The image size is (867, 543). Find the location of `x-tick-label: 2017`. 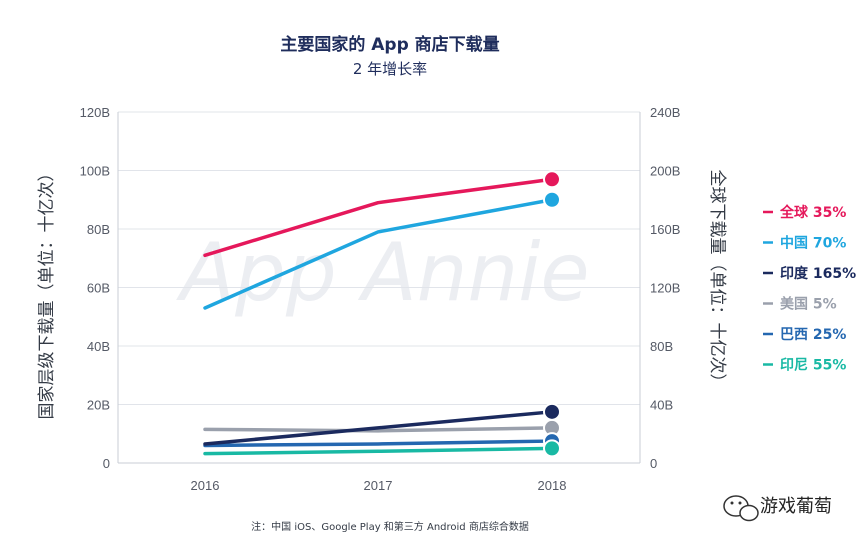

x-tick-label: 2017 is located at coordinates (378, 485).